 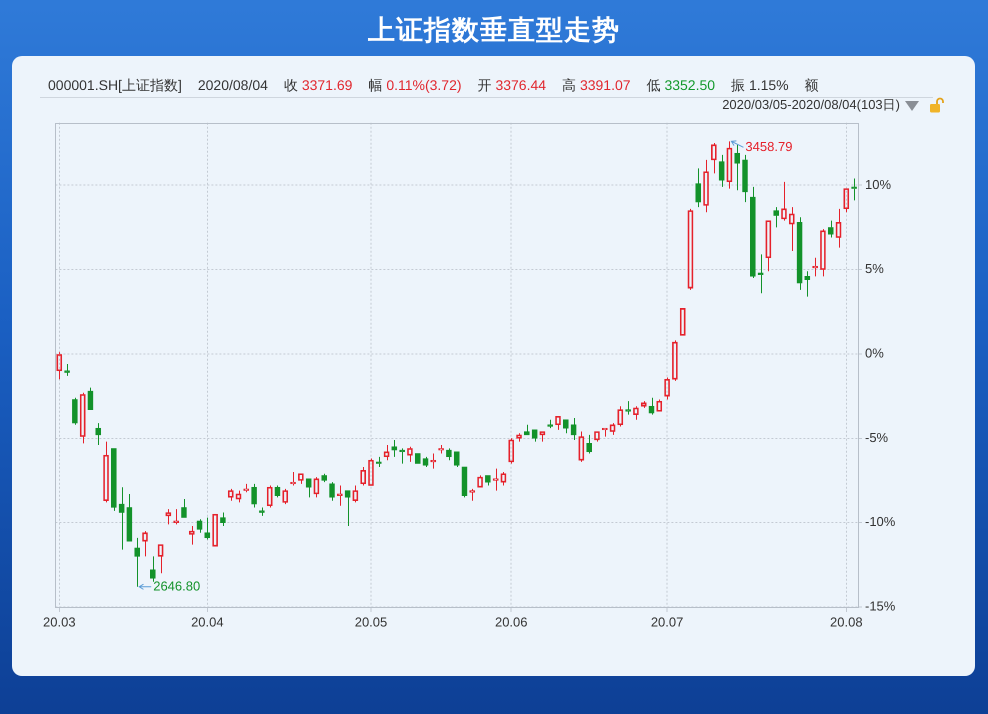 What do you see at coordinates (846, 622) in the screenshot?
I see `x-tick-label: 20.08` at bounding box center [846, 622].